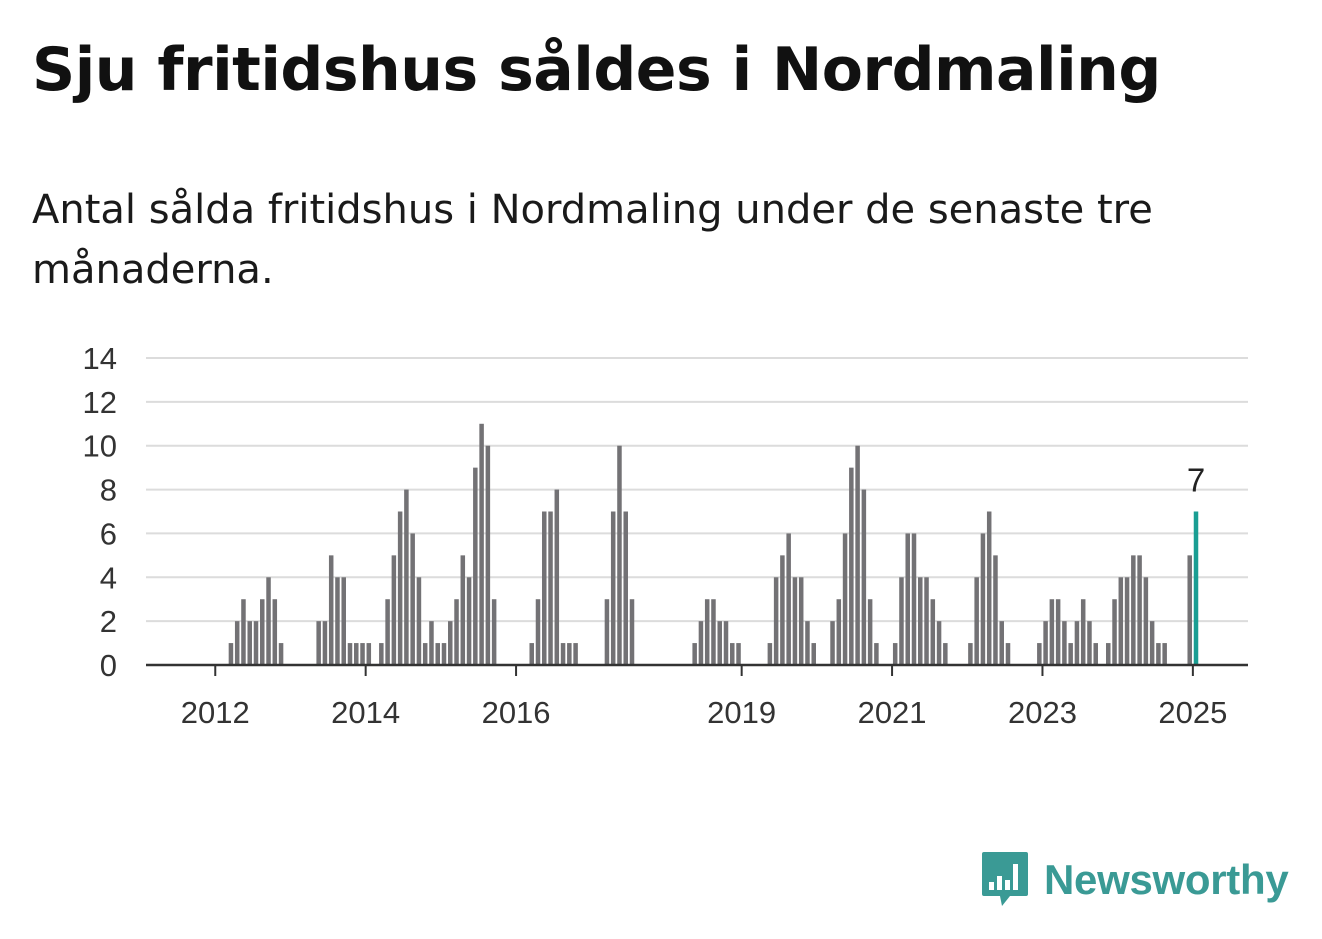 The width and height of the screenshot is (1322, 939). I want to click on y-tick-label: 6, so click(108, 533).